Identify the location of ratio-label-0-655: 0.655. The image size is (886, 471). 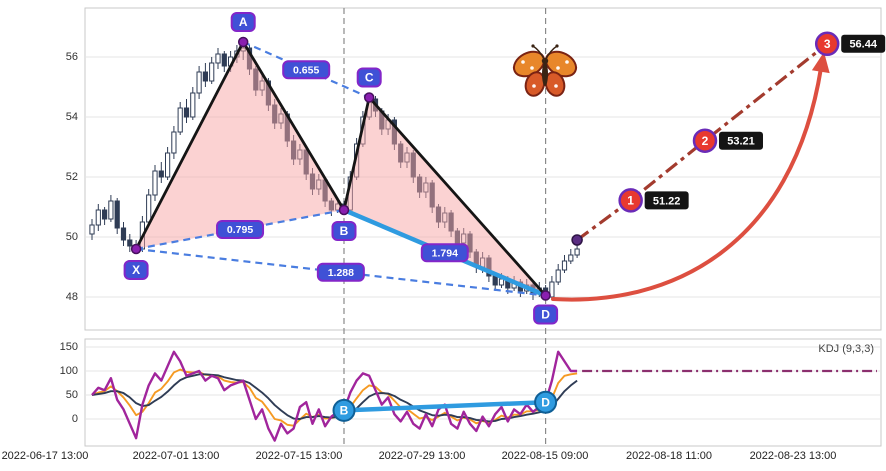
(306, 70).